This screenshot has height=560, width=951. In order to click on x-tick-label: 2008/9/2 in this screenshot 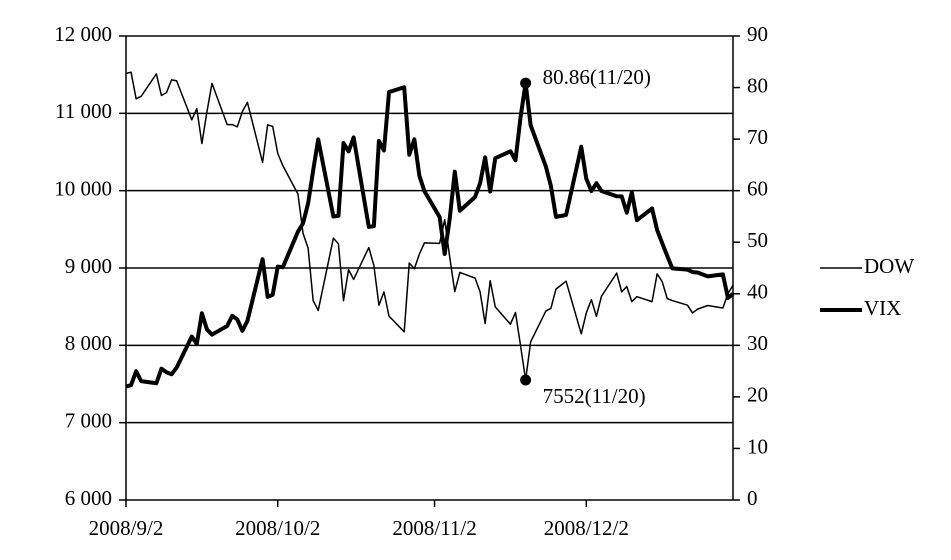, I will do `click(126, 528)`.